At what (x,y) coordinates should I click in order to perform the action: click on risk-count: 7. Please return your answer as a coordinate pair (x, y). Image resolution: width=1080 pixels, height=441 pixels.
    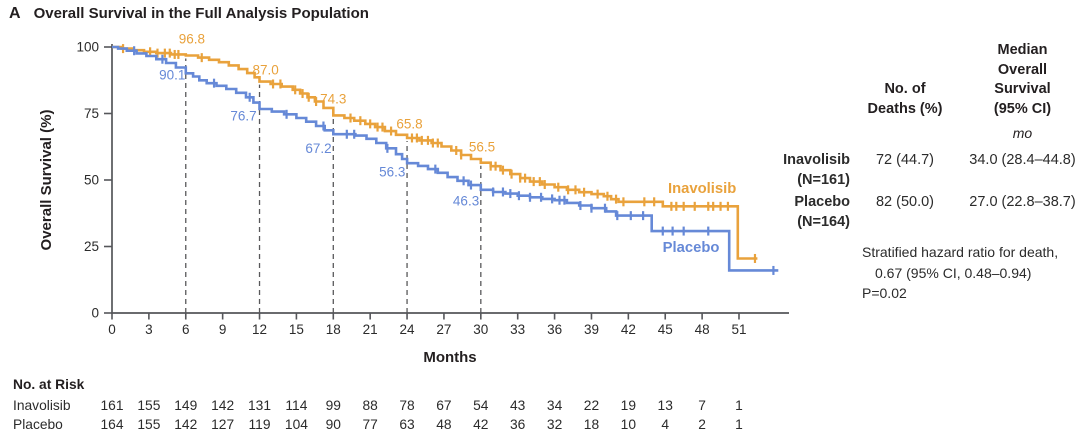
    Looking at the image, I should click on (702, 405).